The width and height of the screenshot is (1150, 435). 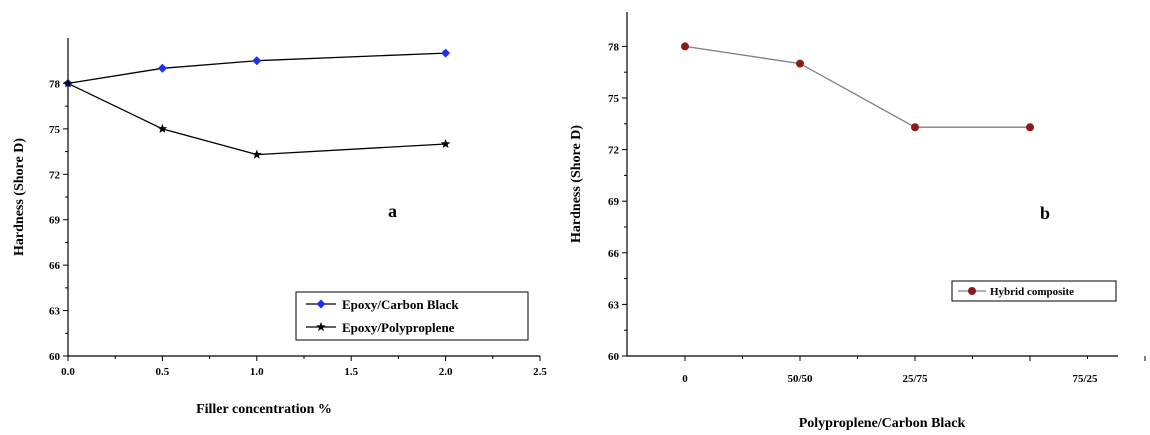 What do you see at coordinates (163, 372) in the screenshot?
I see `chart-a-x-tick-label: 0.5` at bounding box center [163, 372].